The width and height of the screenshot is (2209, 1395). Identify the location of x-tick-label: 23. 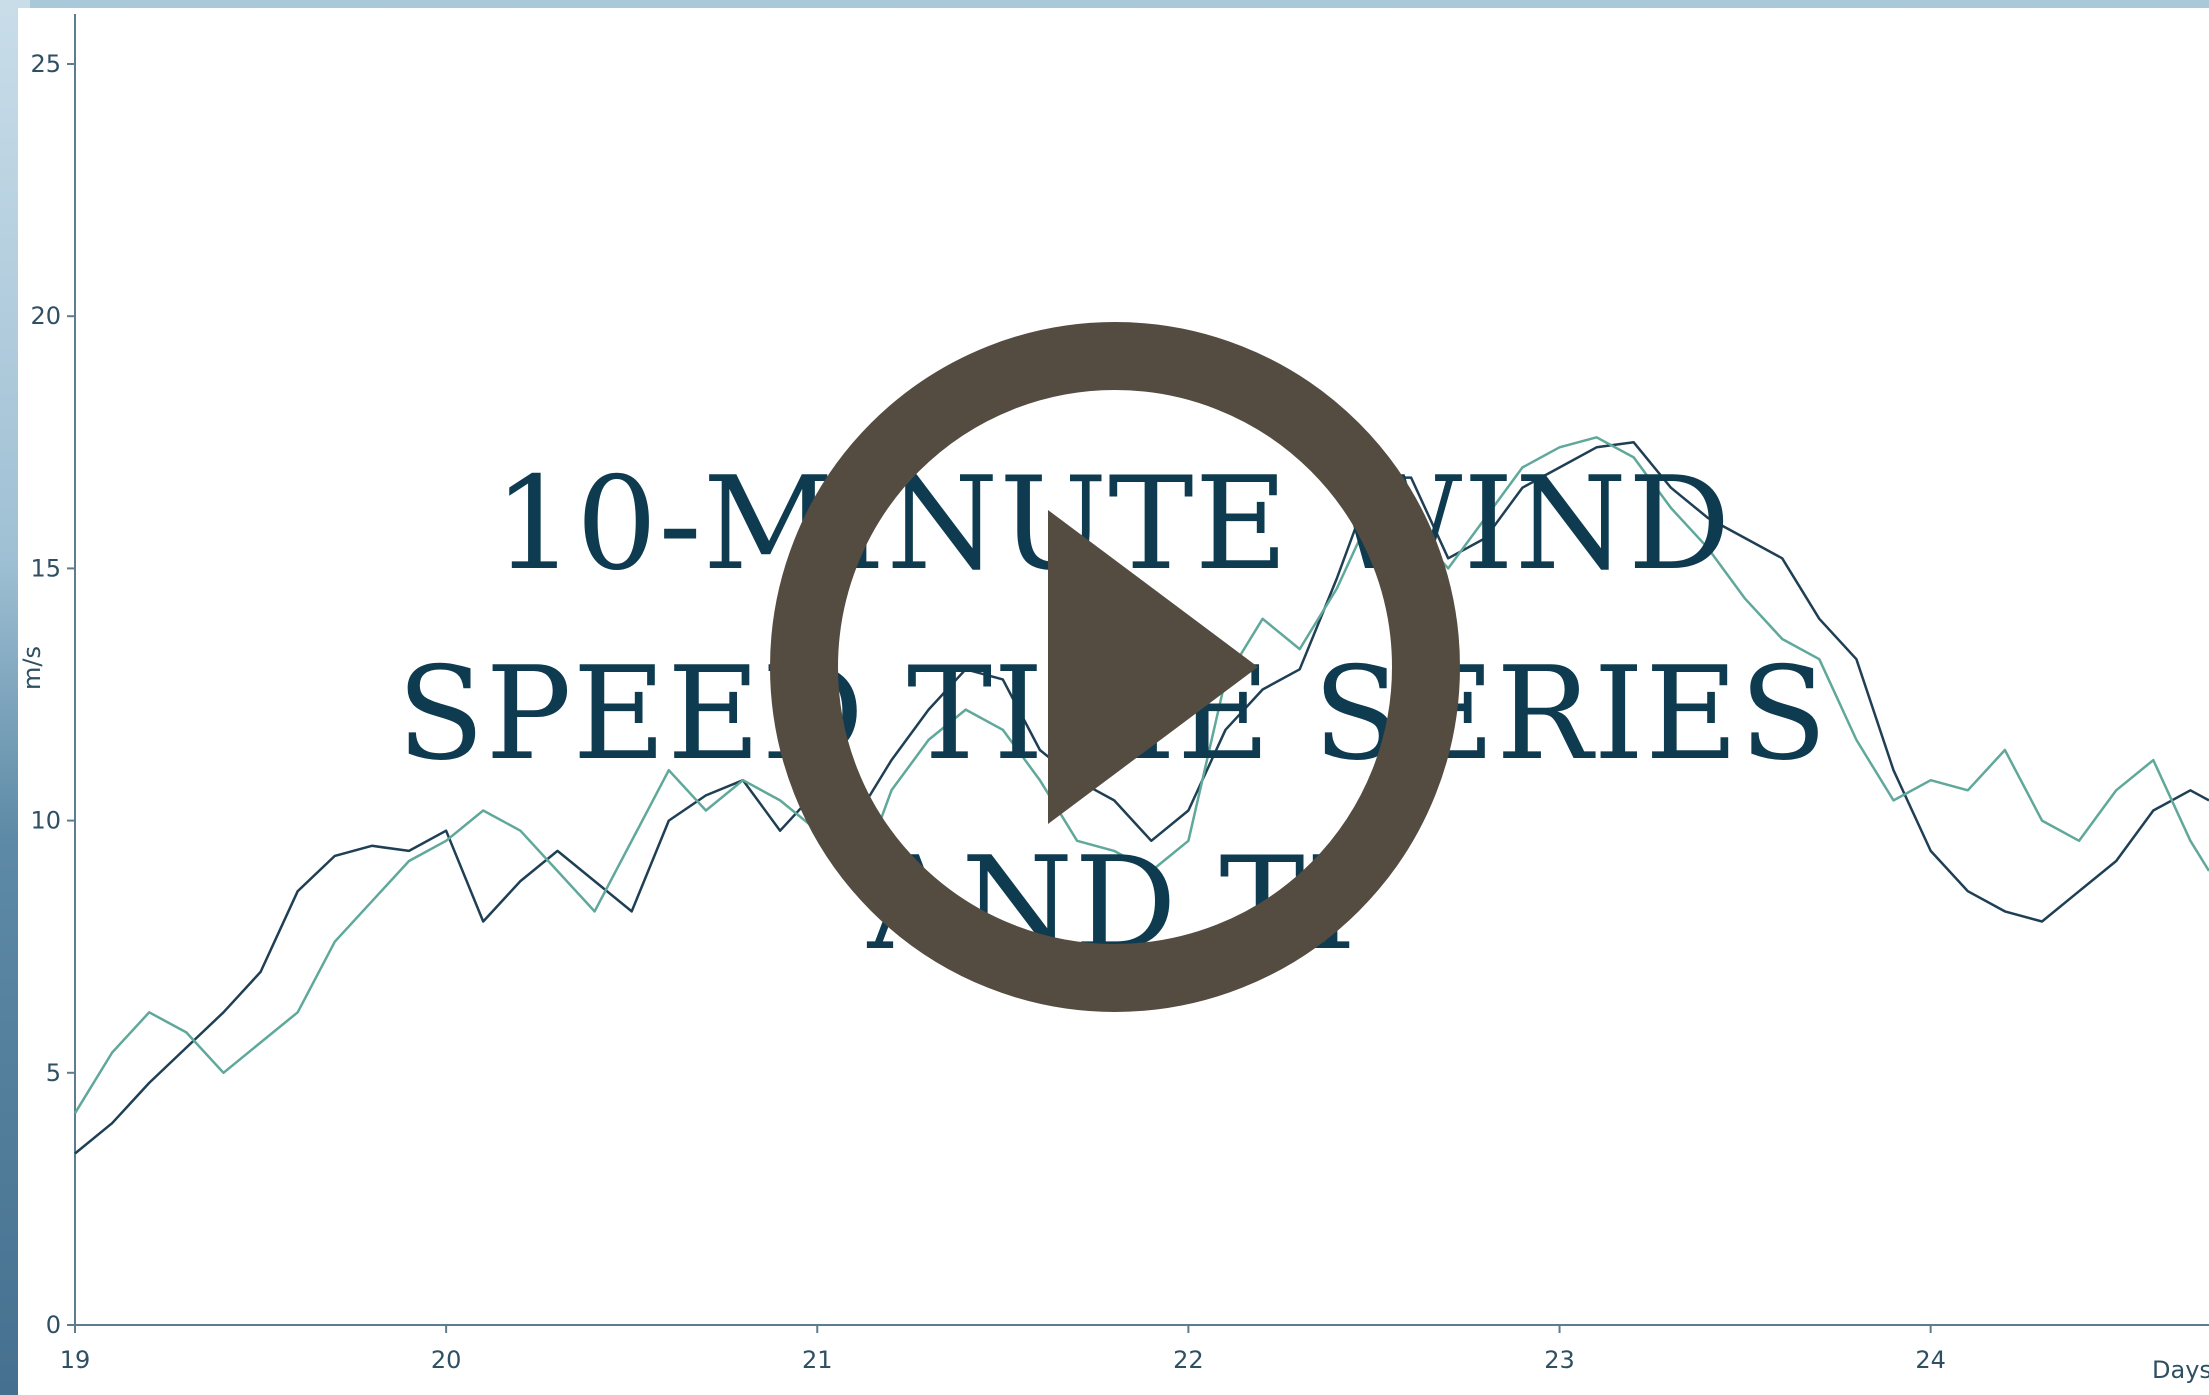
(1559, 1360).